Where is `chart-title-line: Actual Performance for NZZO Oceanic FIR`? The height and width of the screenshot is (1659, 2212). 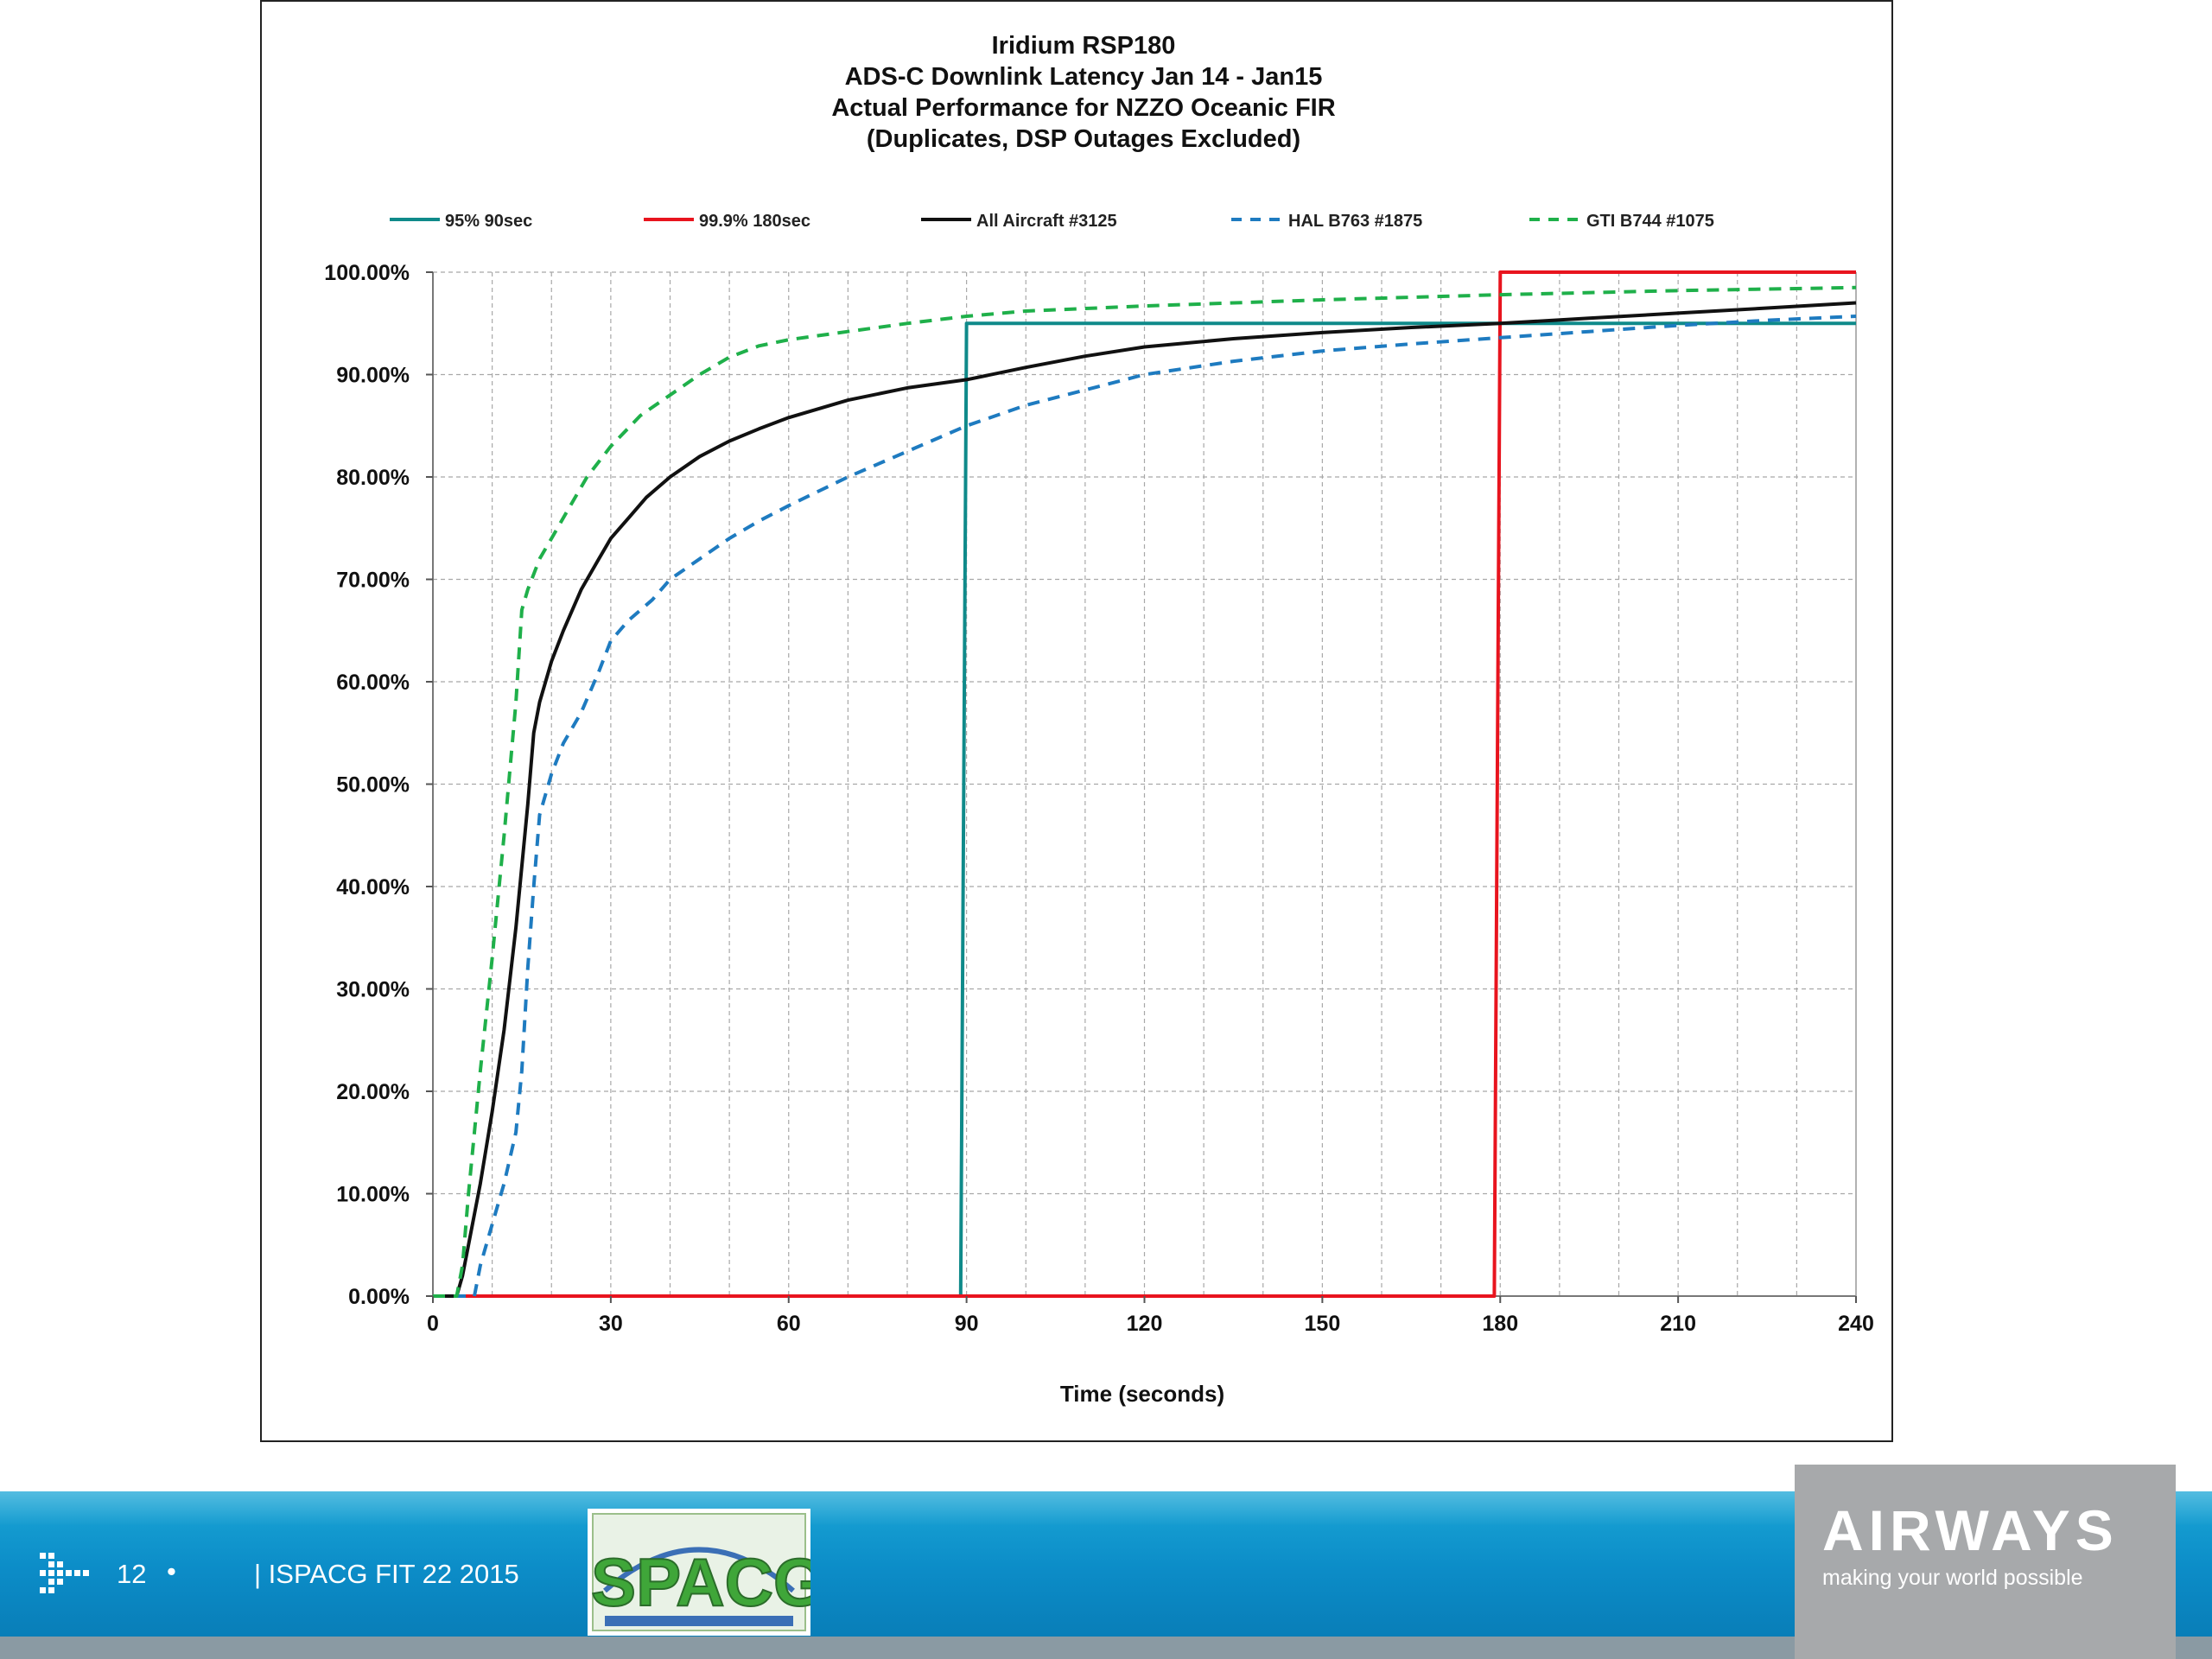
chart-title-line: Actual Performance for NZZO Oceanic FIR is located at coordinates (1083, 108).